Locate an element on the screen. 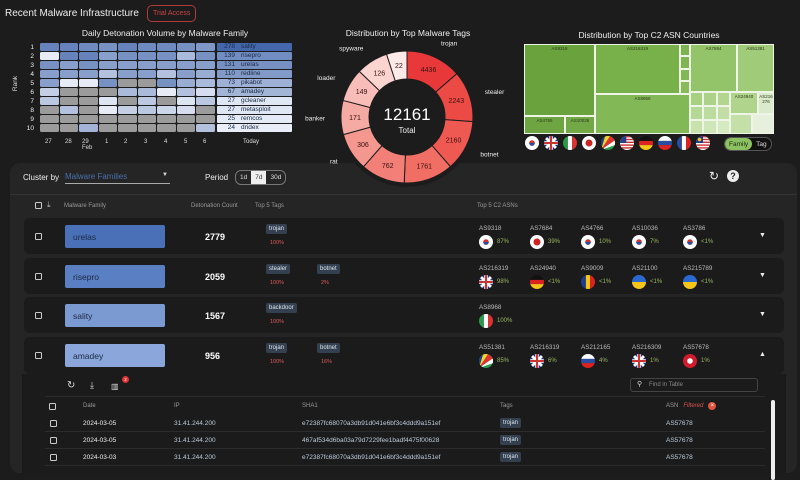  treemap-tile: AS216319 is located at coordinates (637, 69).